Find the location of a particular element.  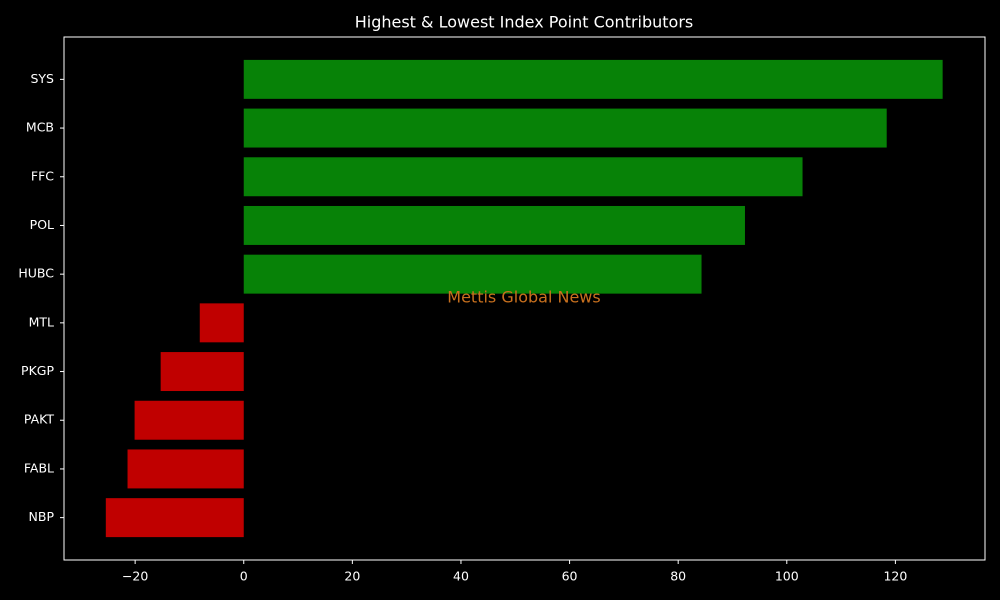

watermark: Mettis Global News is located at coordinates (523, 297).